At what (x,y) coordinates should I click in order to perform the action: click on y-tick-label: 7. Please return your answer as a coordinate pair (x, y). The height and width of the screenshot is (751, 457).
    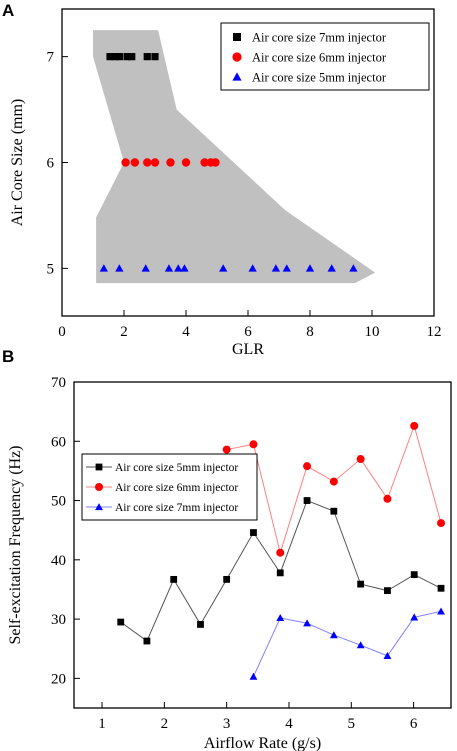
    Looking at the image, I should click on (51, 58).